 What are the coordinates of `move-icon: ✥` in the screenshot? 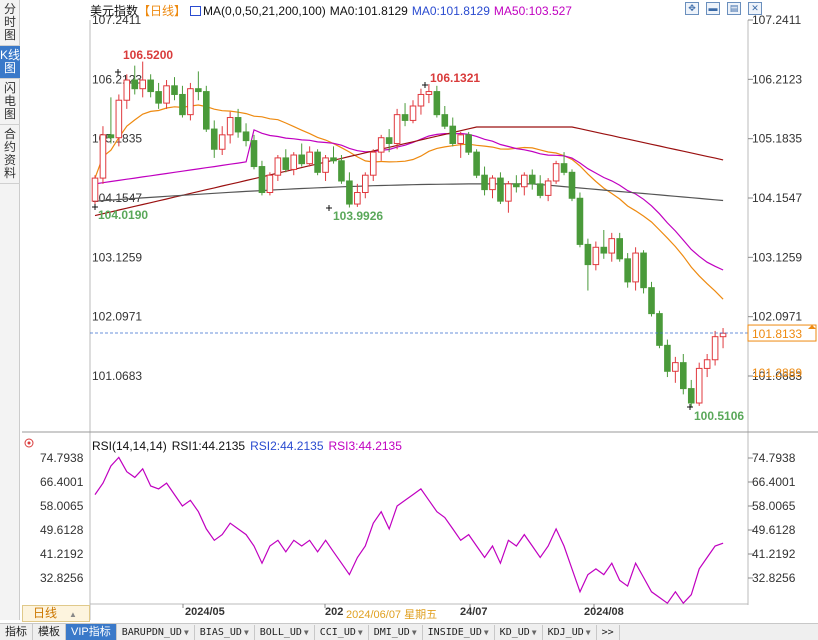 It's located at (692, 8).